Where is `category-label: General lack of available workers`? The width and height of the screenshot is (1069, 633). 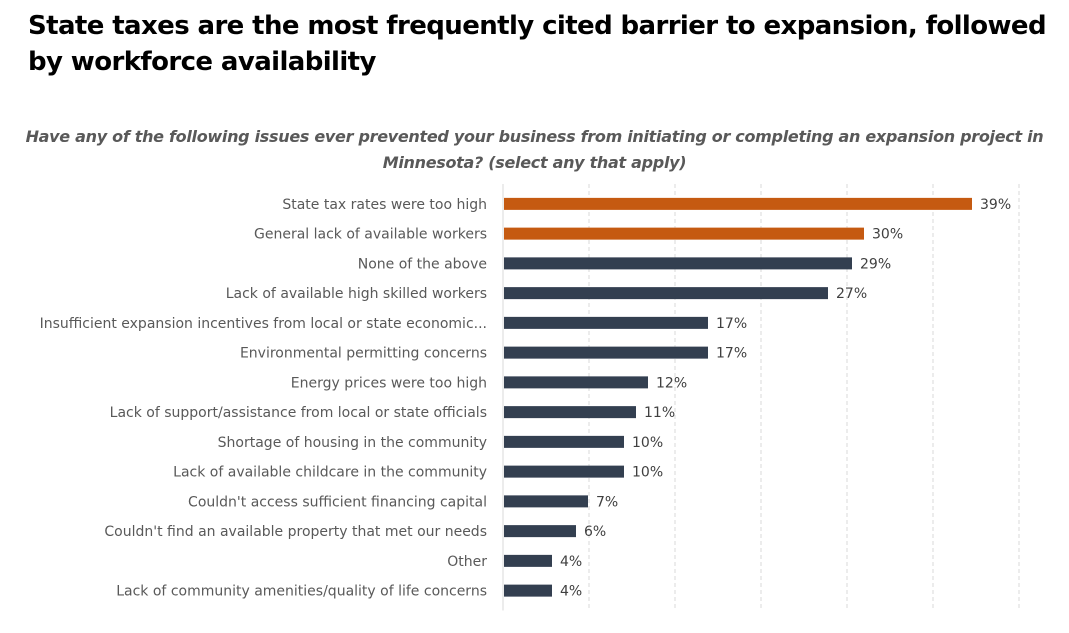
category-label: General lack of available workers is located at coordinates (370, 235).